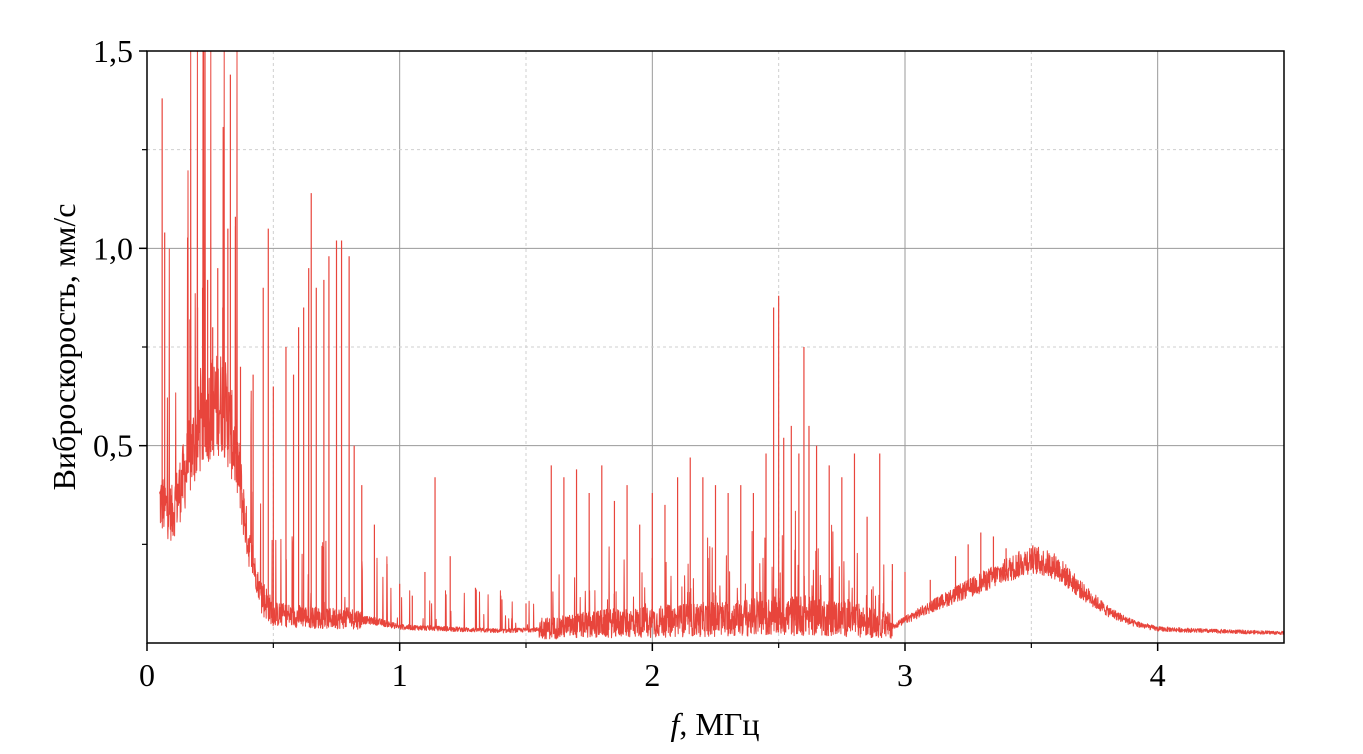  I want to click on x-axis-title: f, МГц, so click(715, 724).